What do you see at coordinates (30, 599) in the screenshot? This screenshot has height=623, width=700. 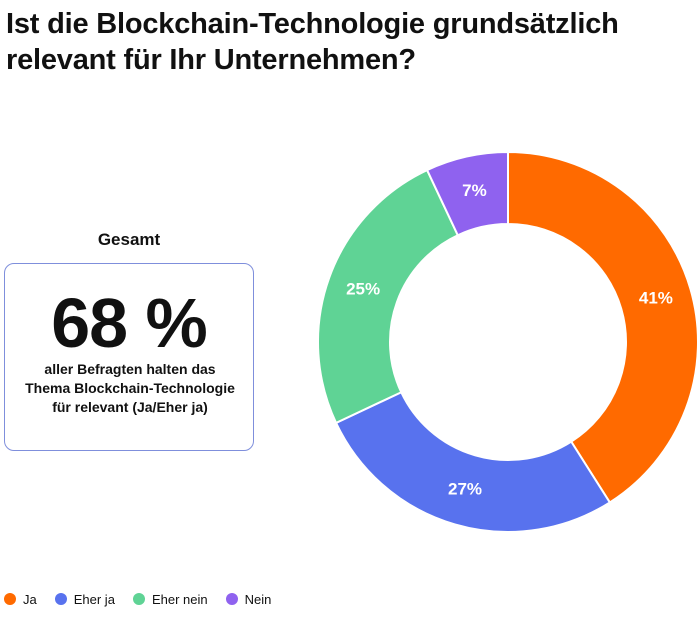 I see `legend-label-ja: Ja` at bounding box center [30, 599].